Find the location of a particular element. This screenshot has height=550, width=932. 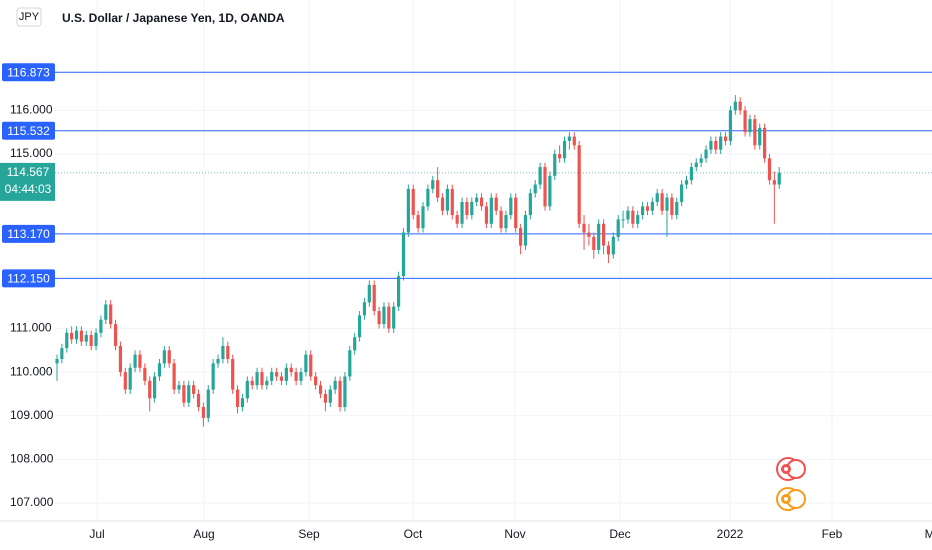

symbol-badge is located at coordinates (29, 17).